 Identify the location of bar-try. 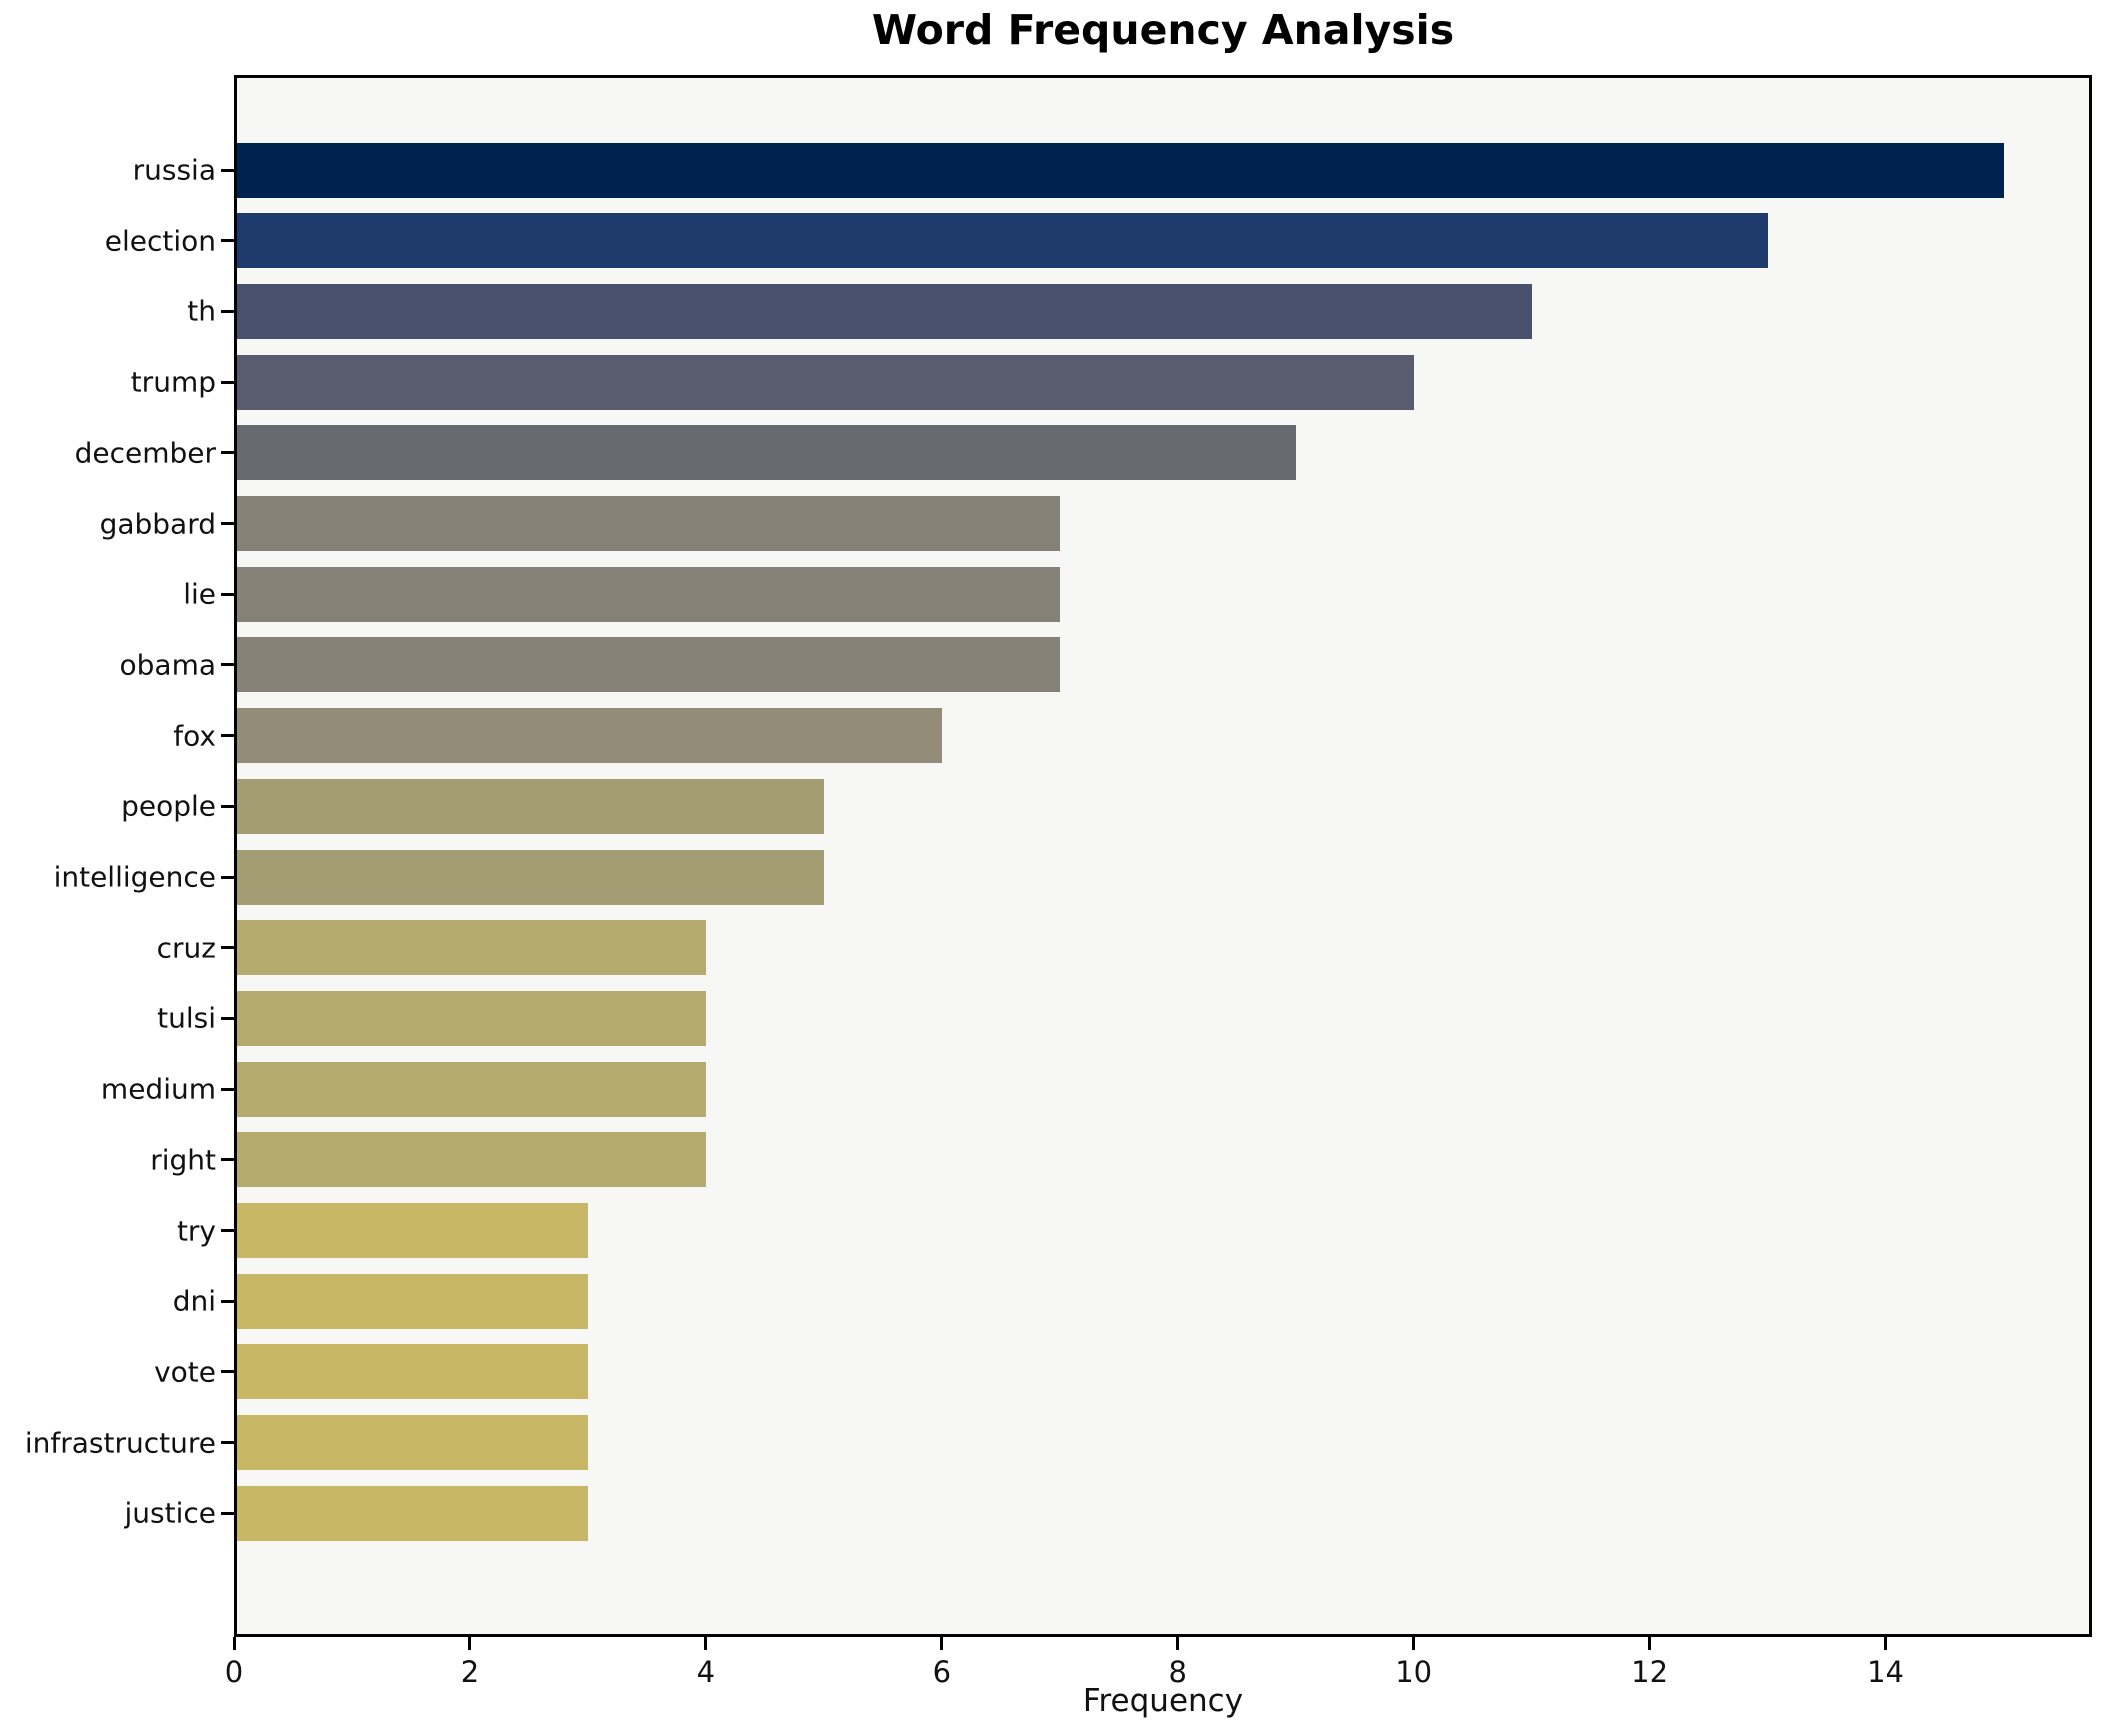
(411, 1230).